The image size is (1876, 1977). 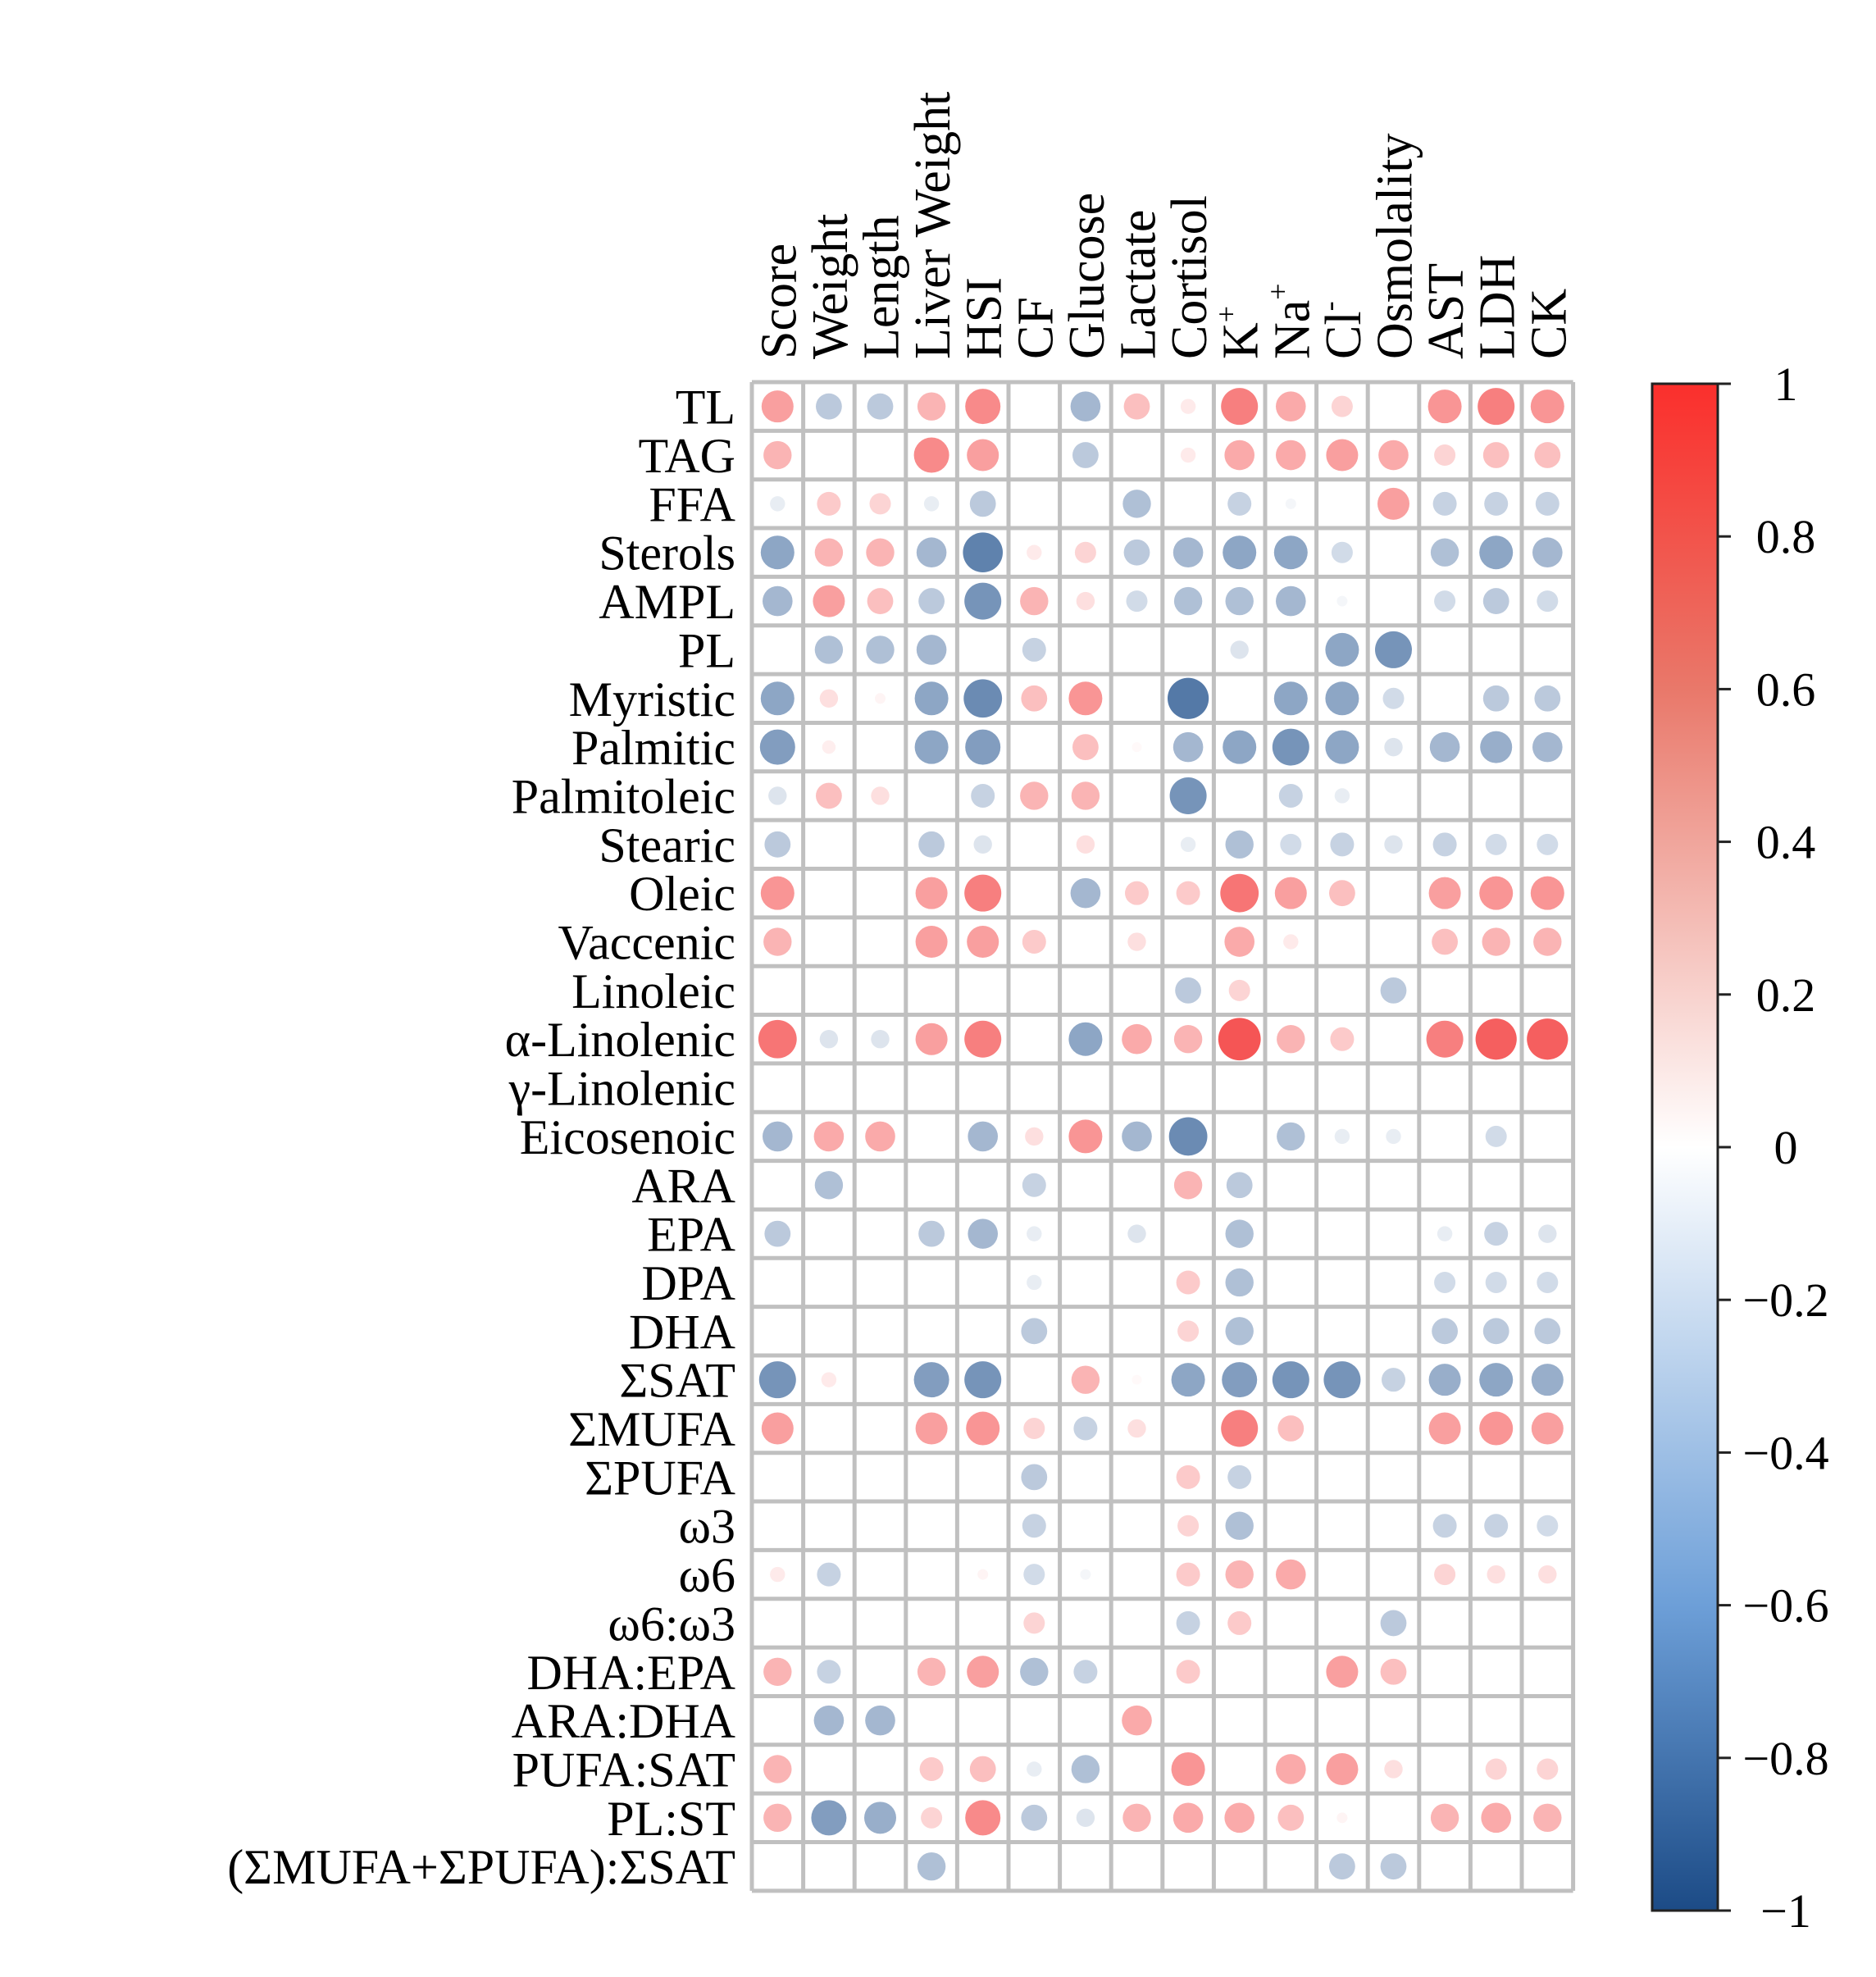 What do you see at coordinates (932, 1817) in the screenshot?
I see `cell-pl-st-liver-weight` at bounding box center [932, 1817].